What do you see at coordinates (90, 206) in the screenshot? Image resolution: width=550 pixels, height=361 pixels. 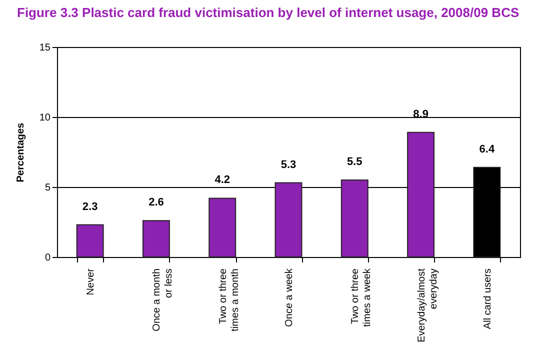 I see `data-label: 2.3` at bounding box center [90, 206].